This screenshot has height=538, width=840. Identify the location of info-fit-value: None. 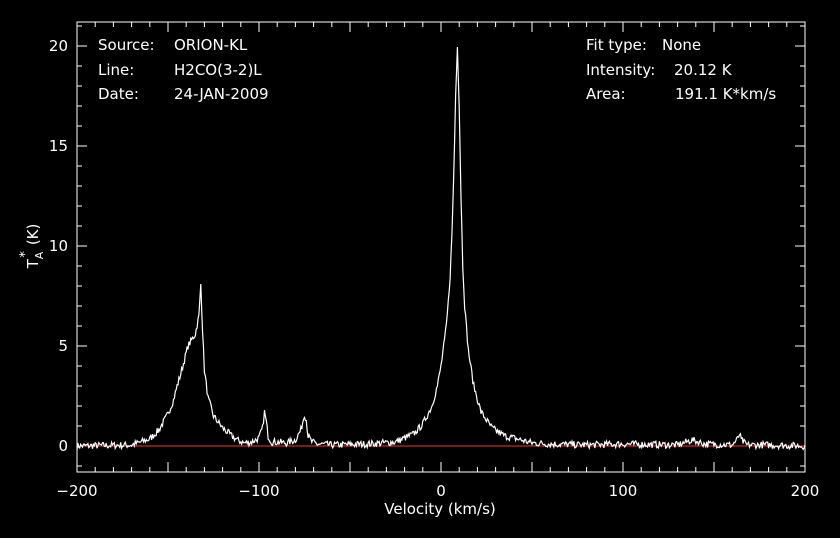
(681, 45).